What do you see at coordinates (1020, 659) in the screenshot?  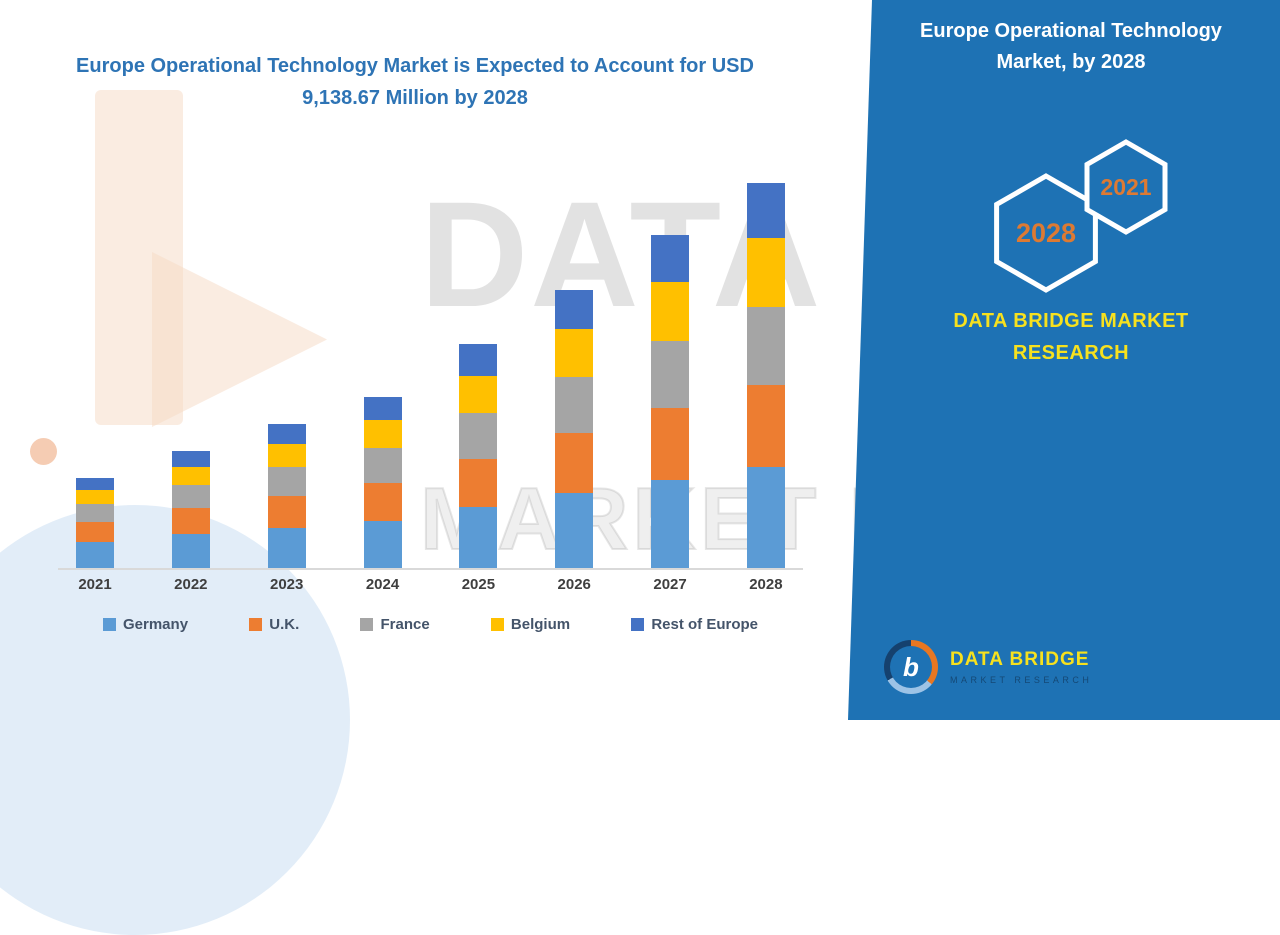 I see `logo-name: DATA BRIDGE` at bounding box center [1020, 659].